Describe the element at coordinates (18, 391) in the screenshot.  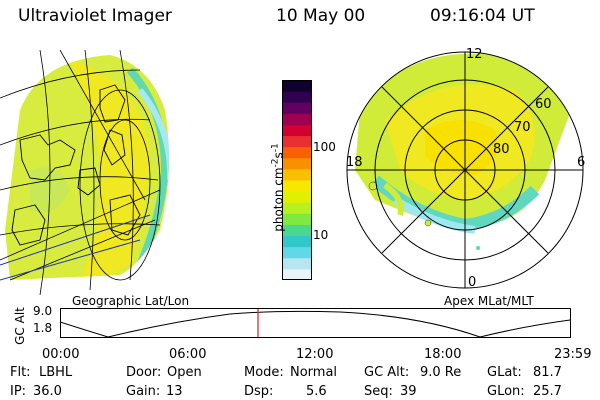
I see `ip-label: IP:` at that location.